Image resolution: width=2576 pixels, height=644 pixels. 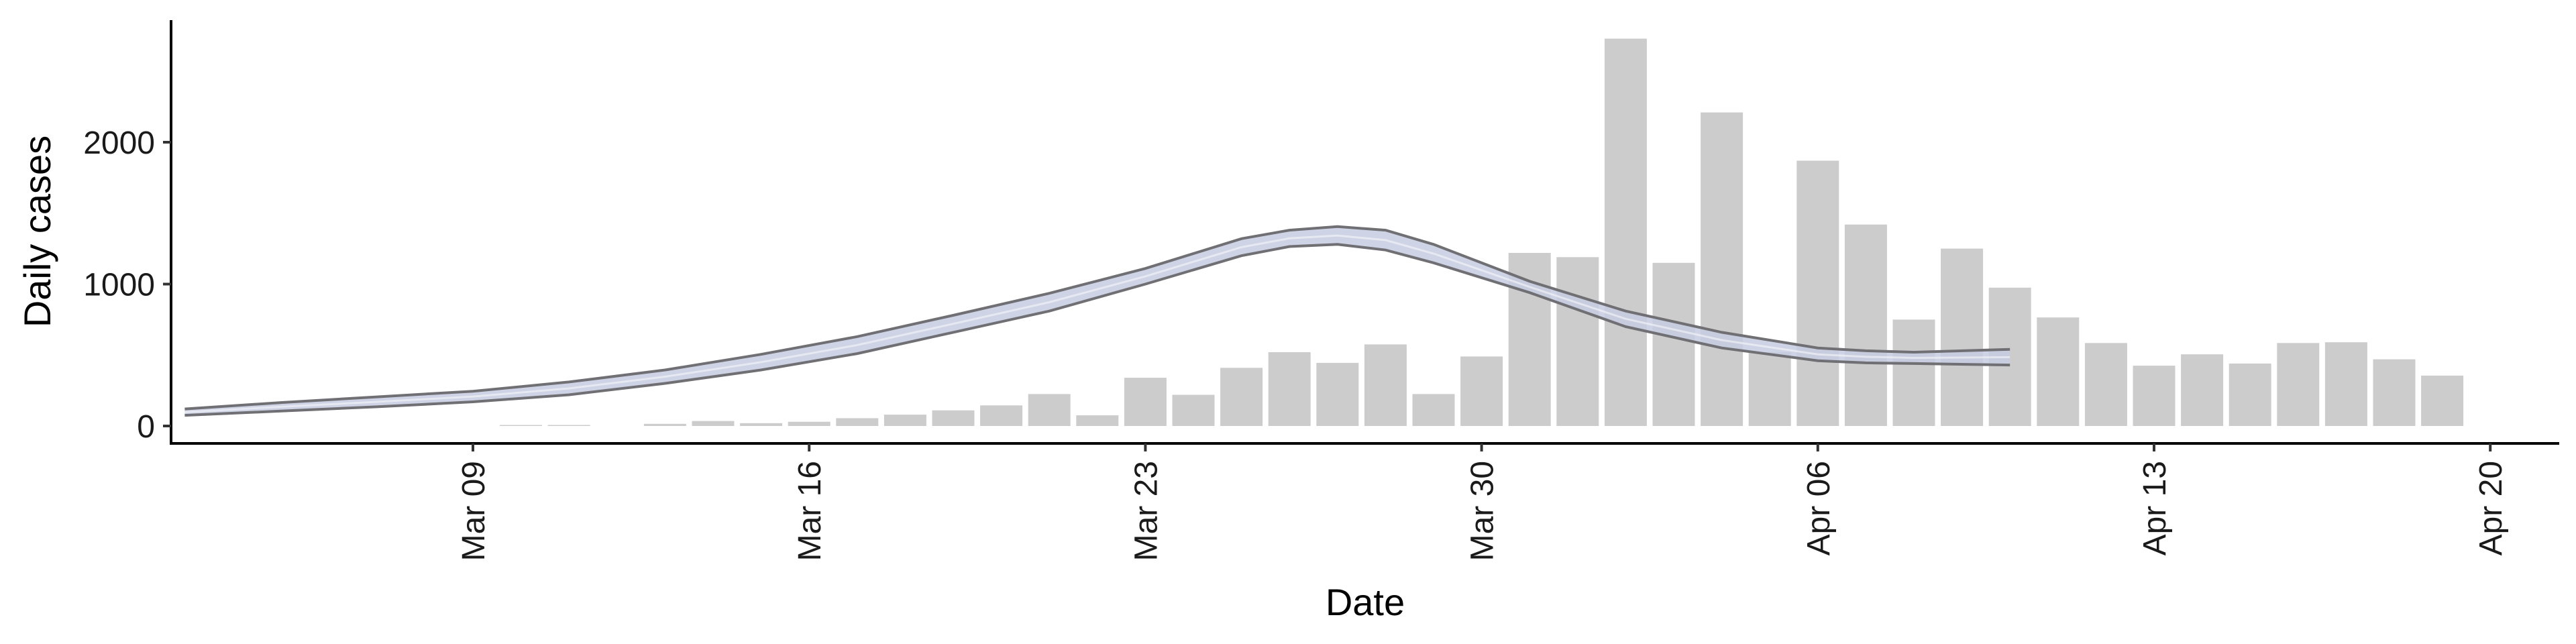 I want to click on y-tick-label-1000: 1000, so click(x=119, y=285).